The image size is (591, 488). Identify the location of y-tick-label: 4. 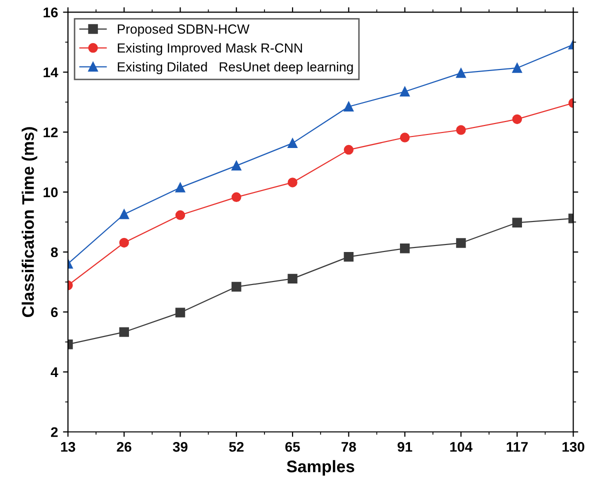
(54, 372).